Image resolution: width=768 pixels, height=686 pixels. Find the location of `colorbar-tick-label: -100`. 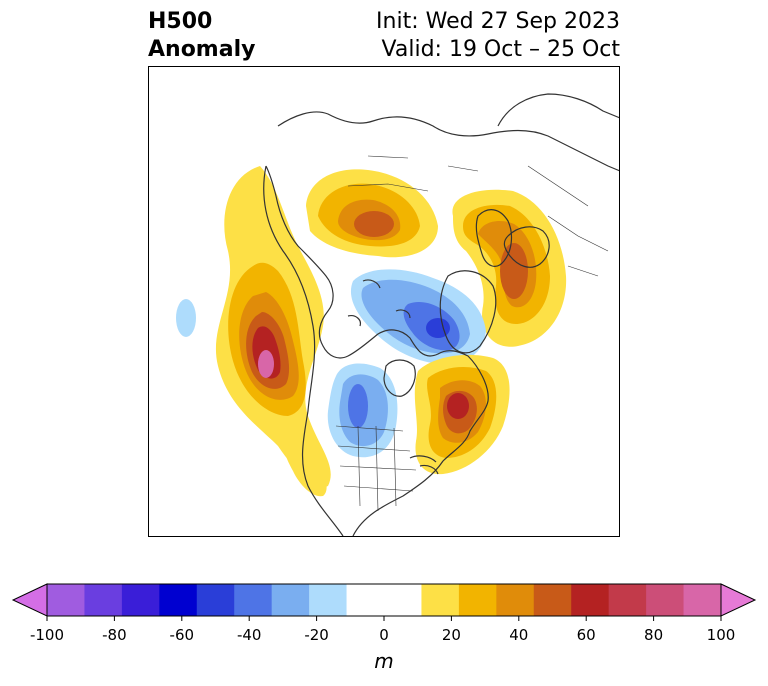

colorbar-tick-label: -100 is located at coordinates (47, 635).